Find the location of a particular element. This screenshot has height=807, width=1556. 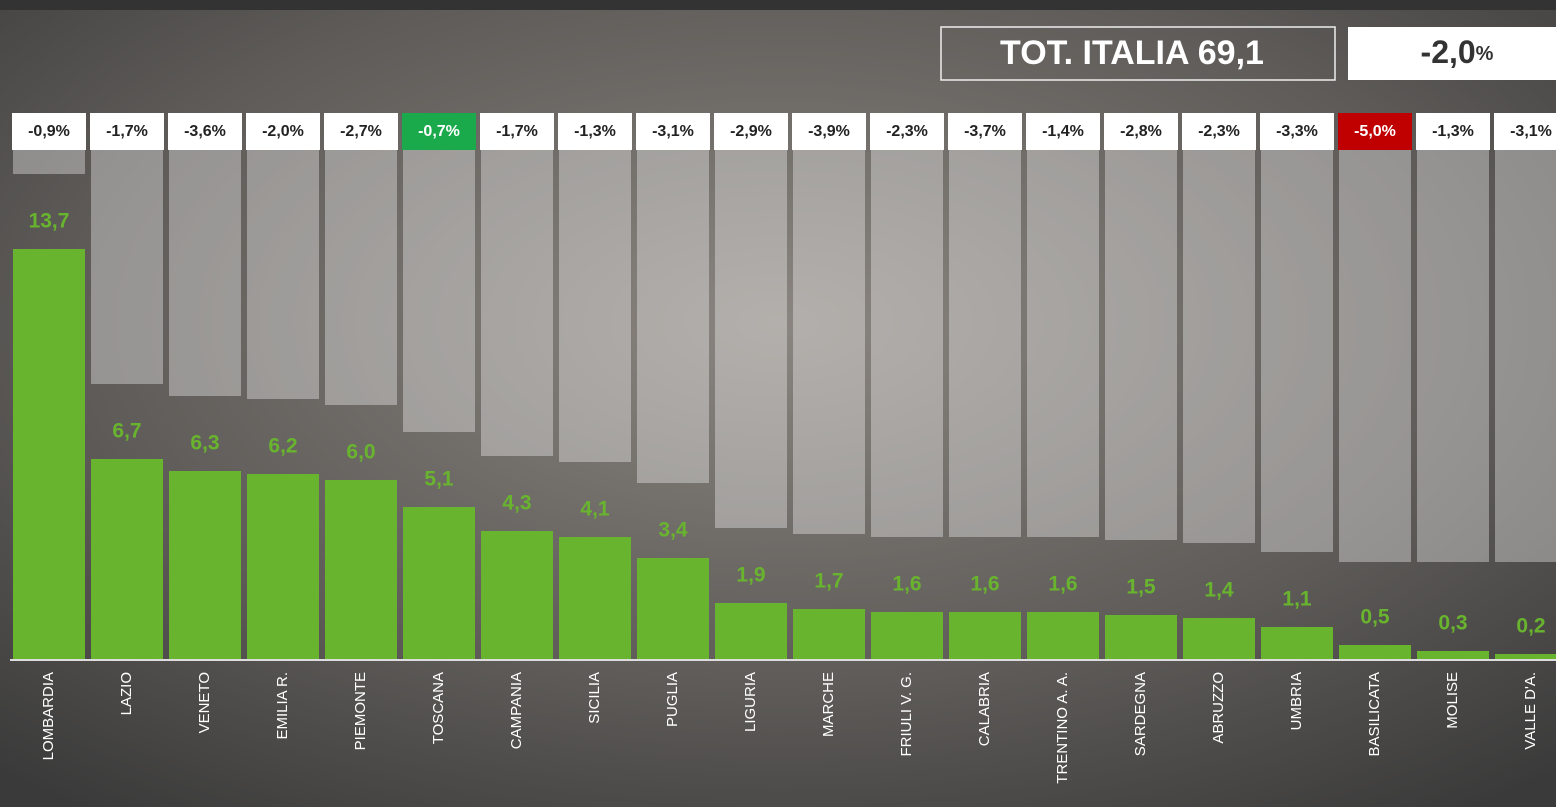

value-label: 3,4 is located at coordinates (673, 530).